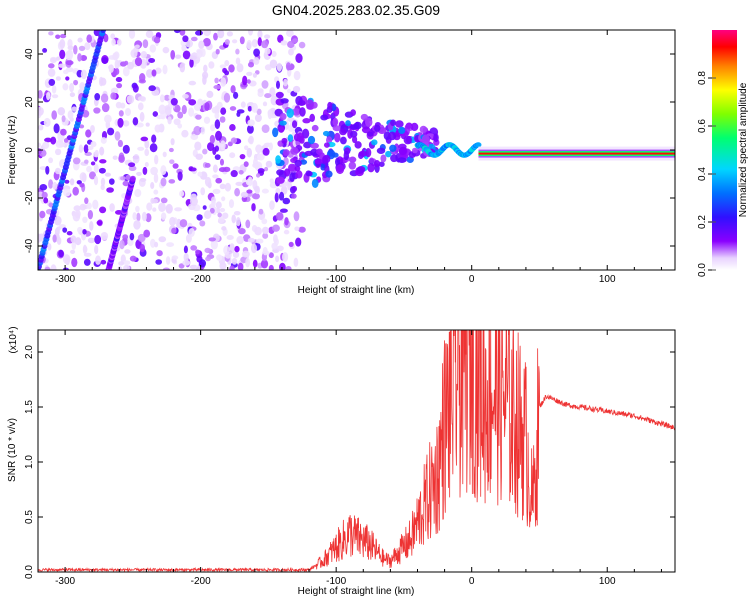 Image resolution: width=750 pixels, height=600 pixels. Describe the element at coordinates (65, 581) in the screenshot. I see `snr-x-tick-label: -300` at that location.